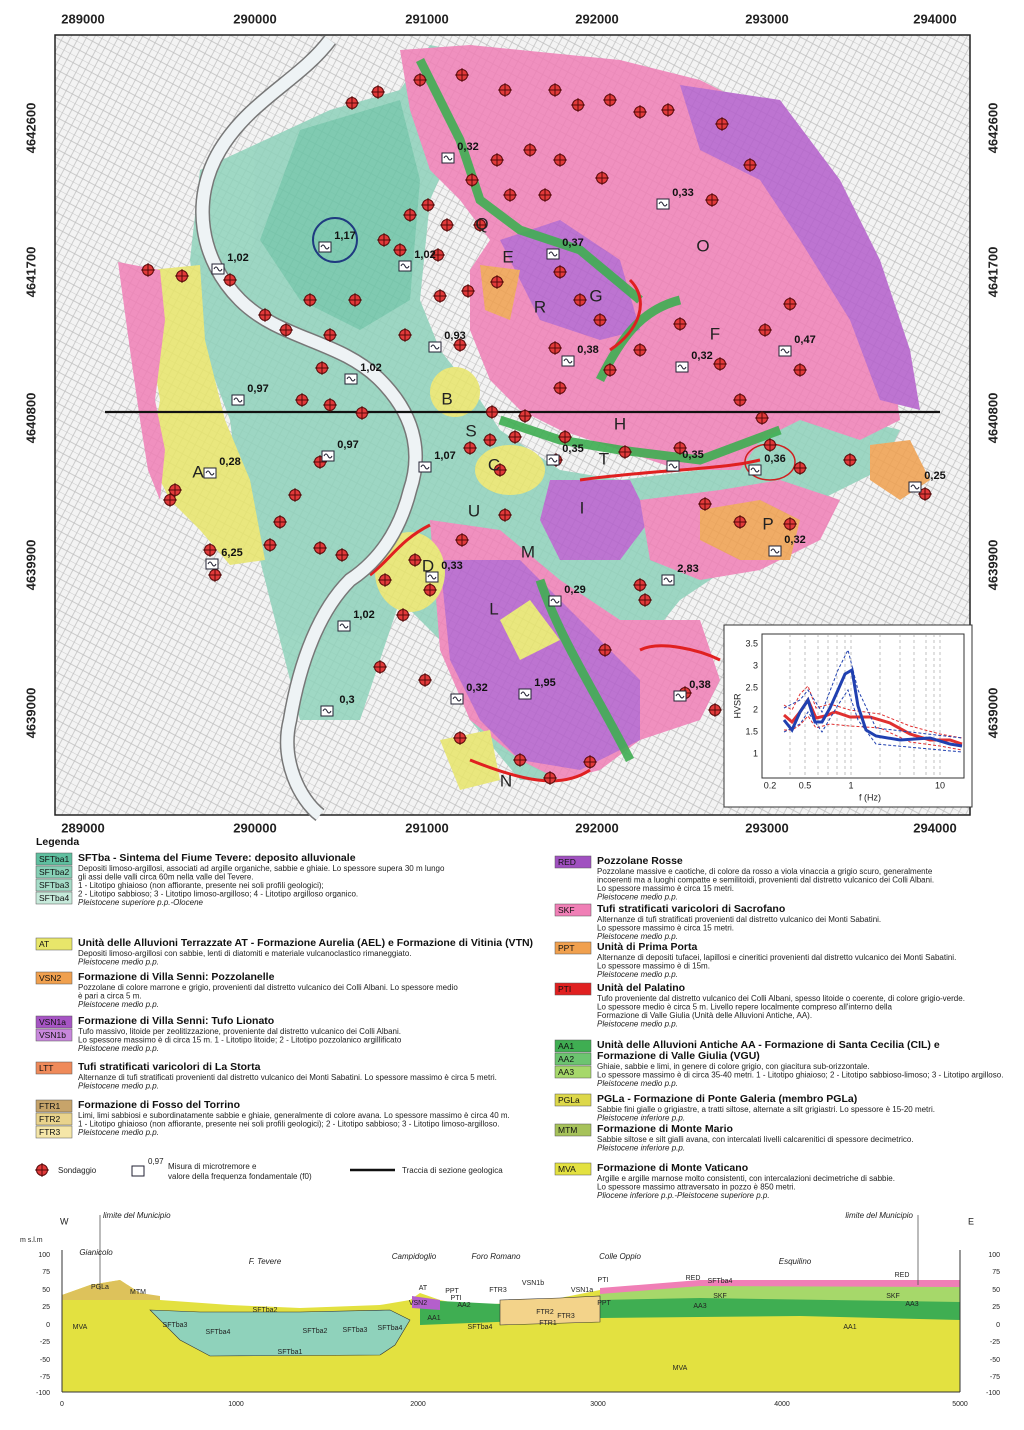 The width and height of the screenshot is (1024, 1430). What do you see at coordinates (992, 272) in the screenshot?
I see `y-coordinate-label: 4641700` at bounding box center [992, 272].